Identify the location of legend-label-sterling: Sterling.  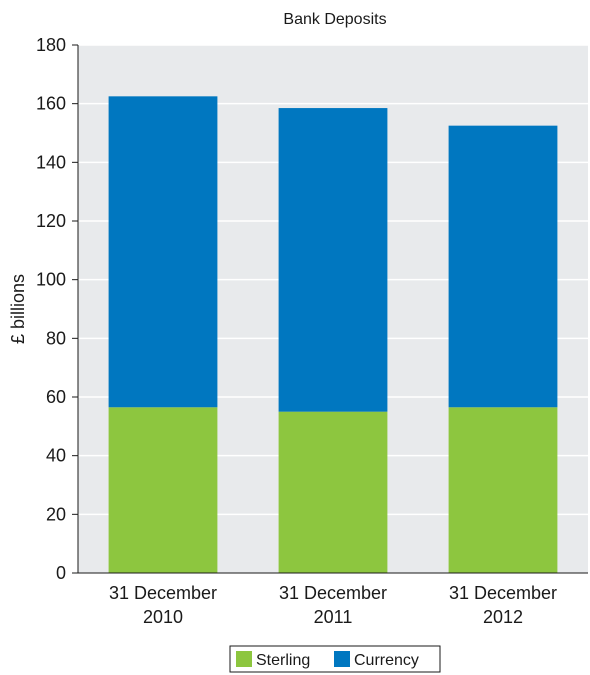
(283, 660).